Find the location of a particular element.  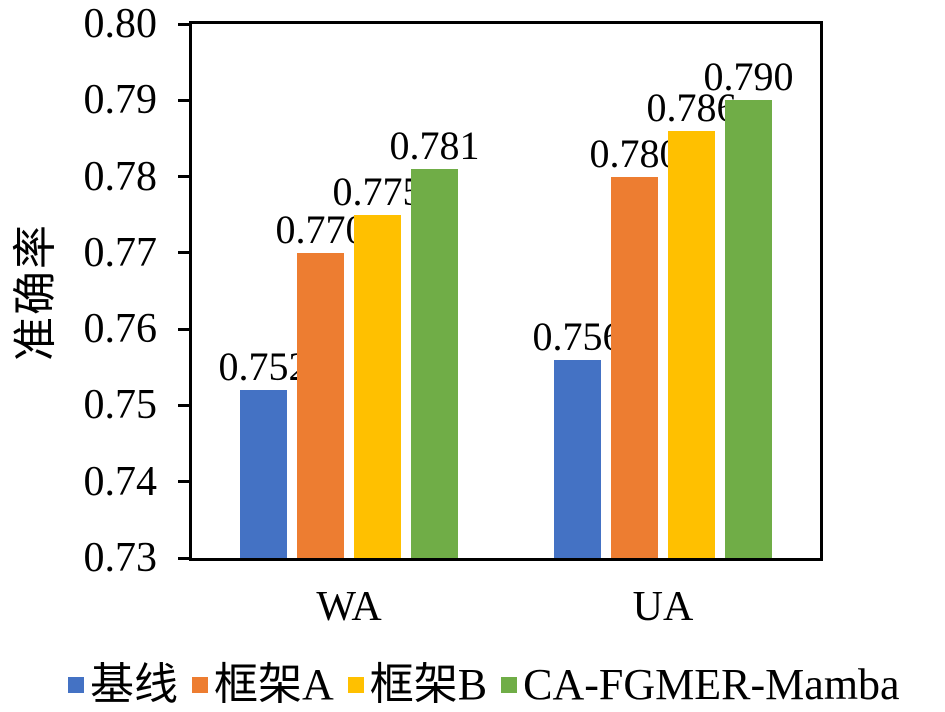

y-axis-tick-label: 0.75 is located at coordinates (120, 405).